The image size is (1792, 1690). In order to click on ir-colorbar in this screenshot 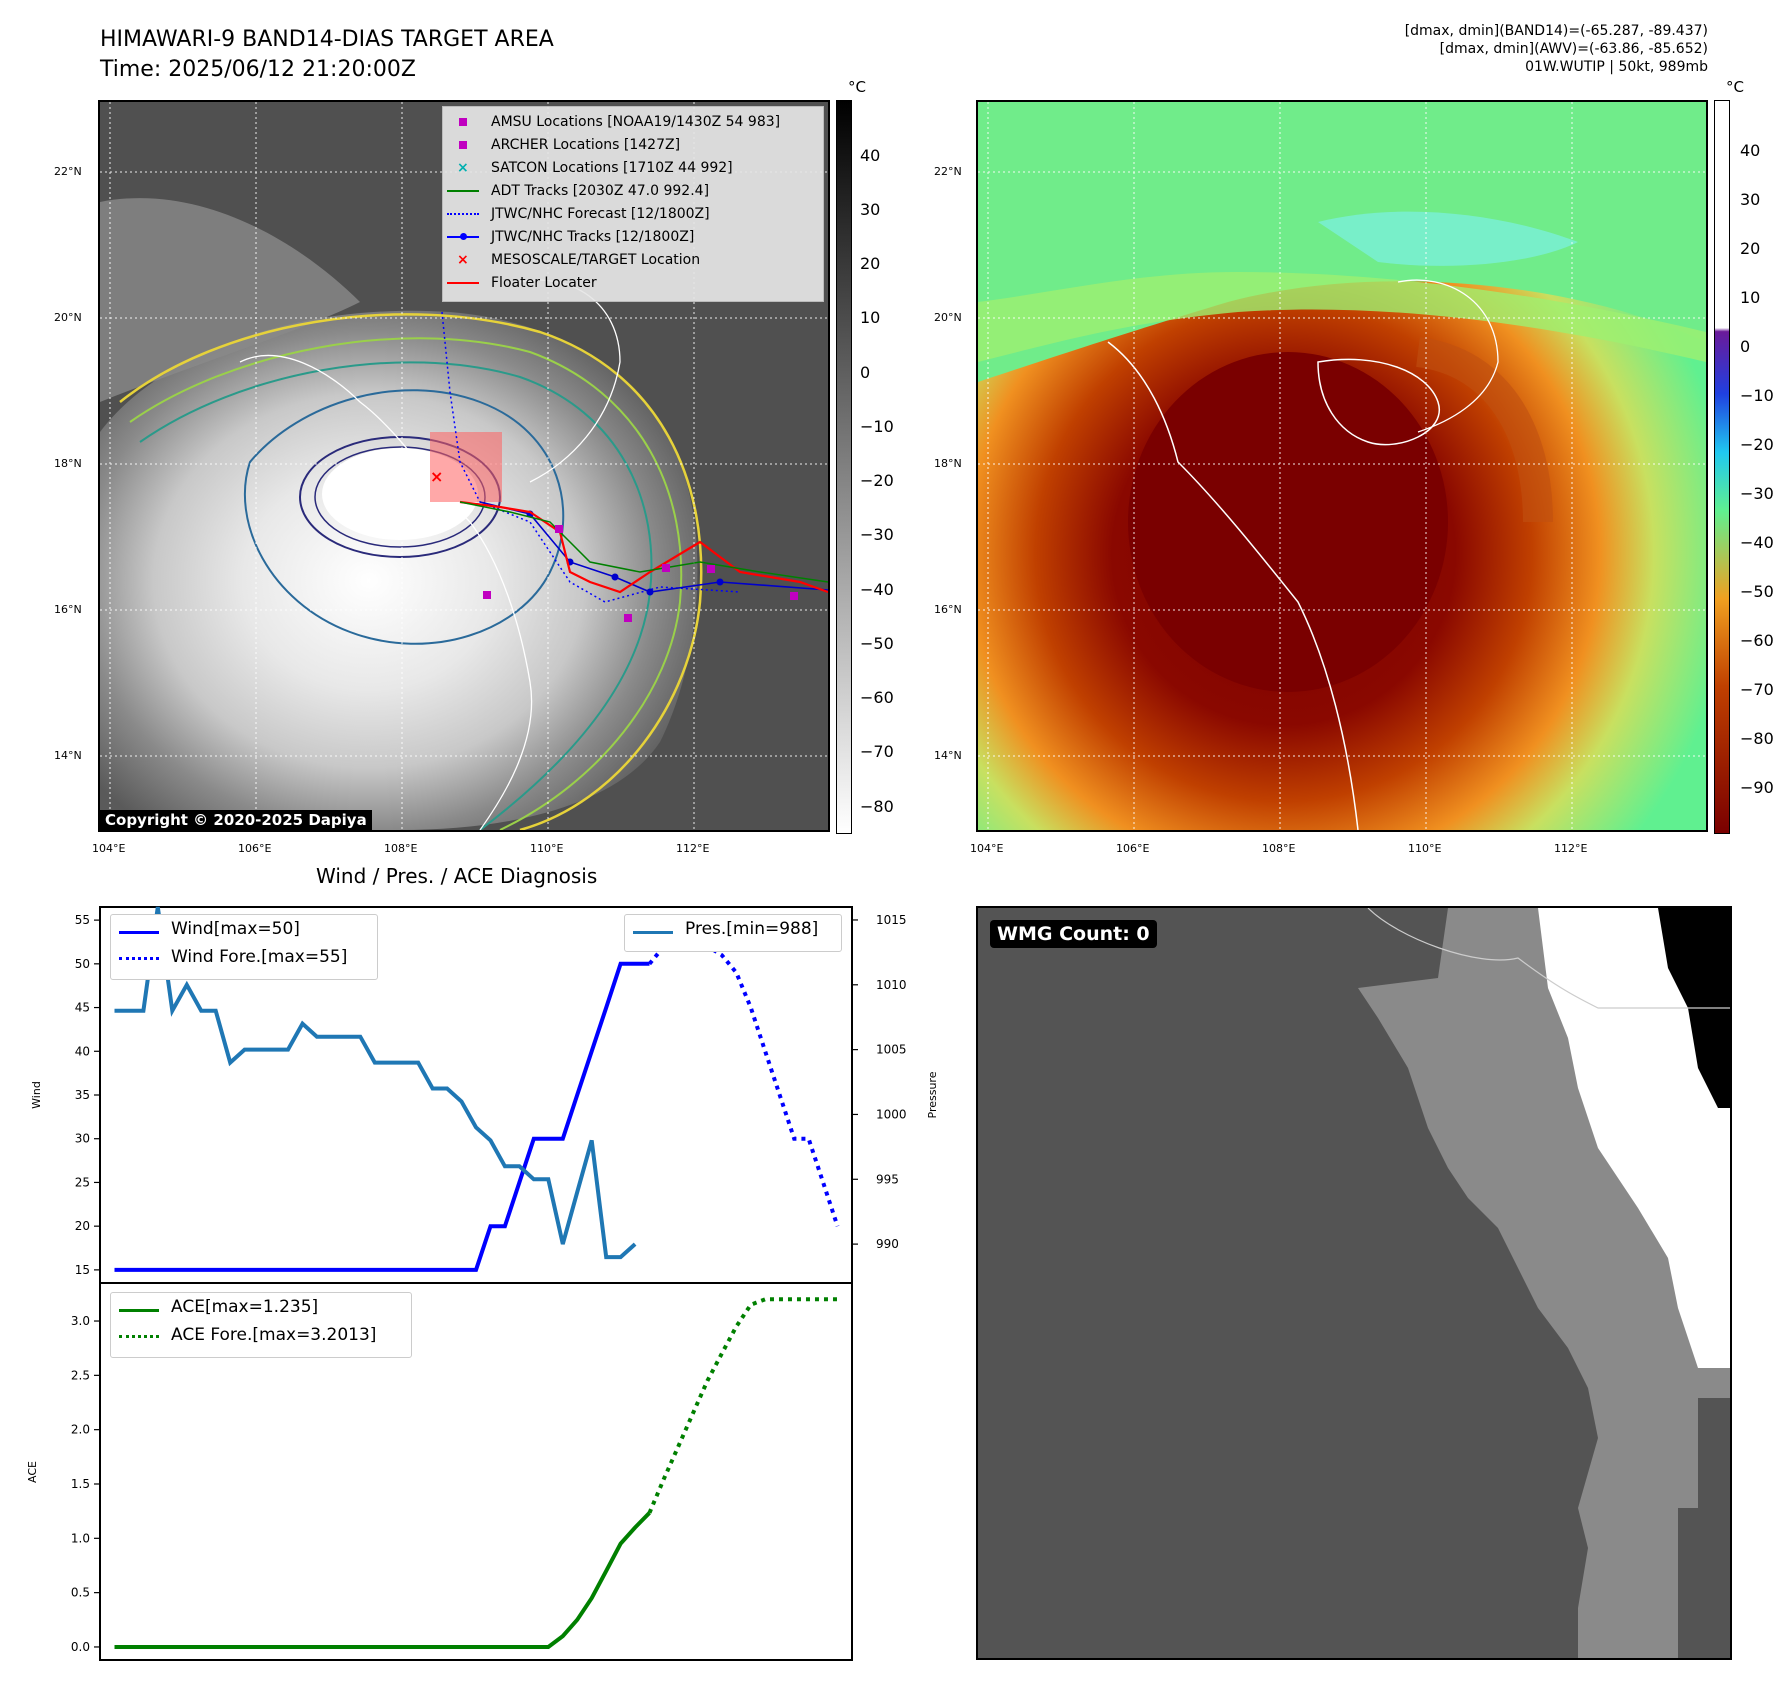, I will do `click(844, 467)`.